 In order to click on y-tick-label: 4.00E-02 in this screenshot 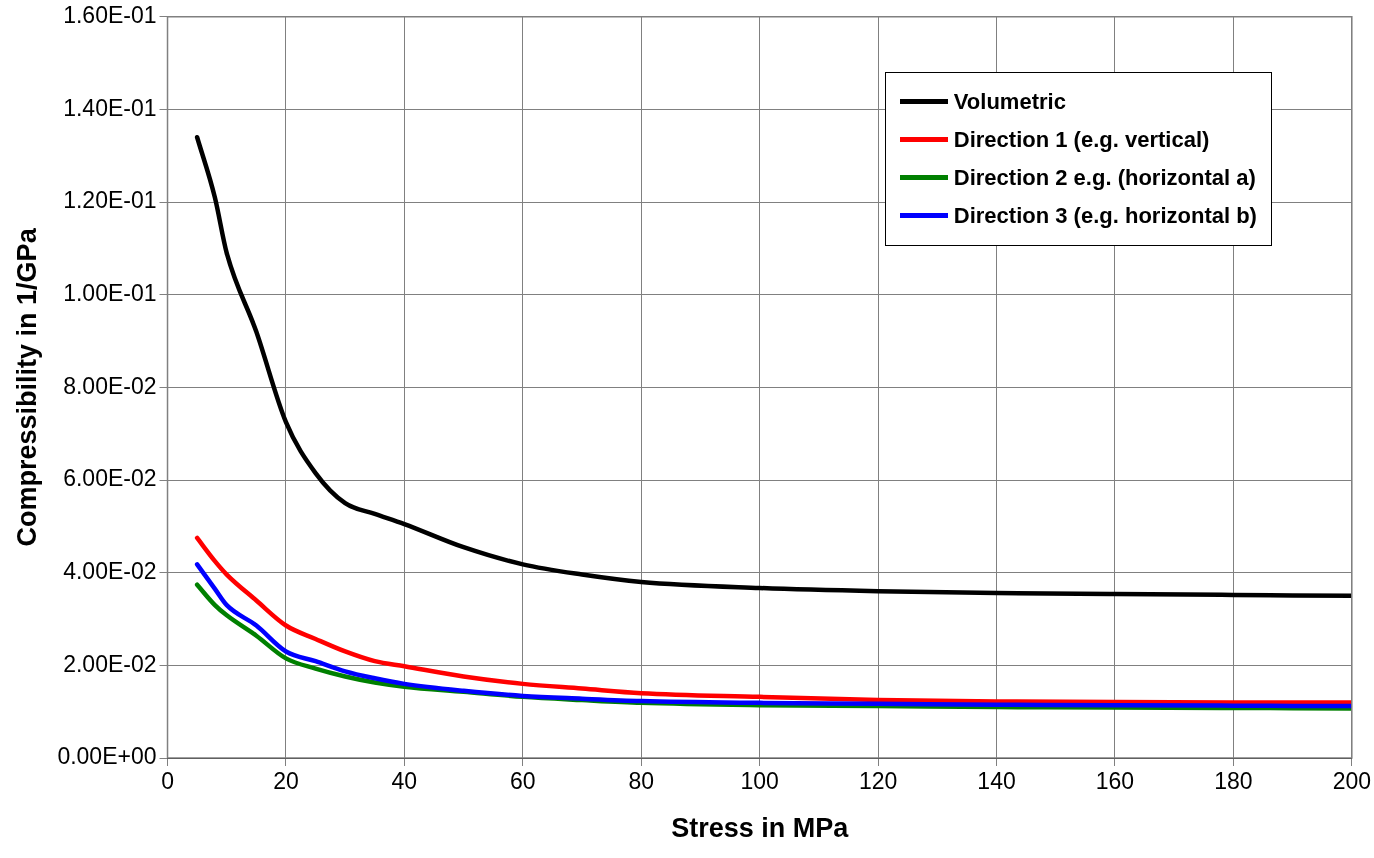, I will do `click(110, 571)`.